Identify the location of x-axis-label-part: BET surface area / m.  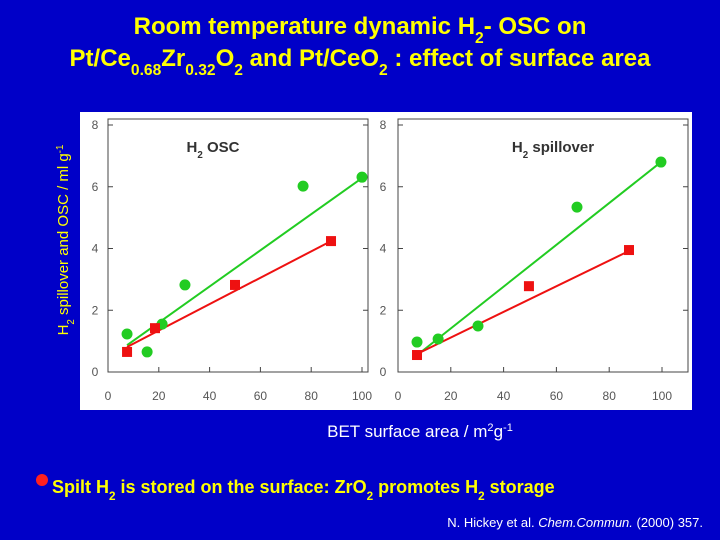
(407, 431).